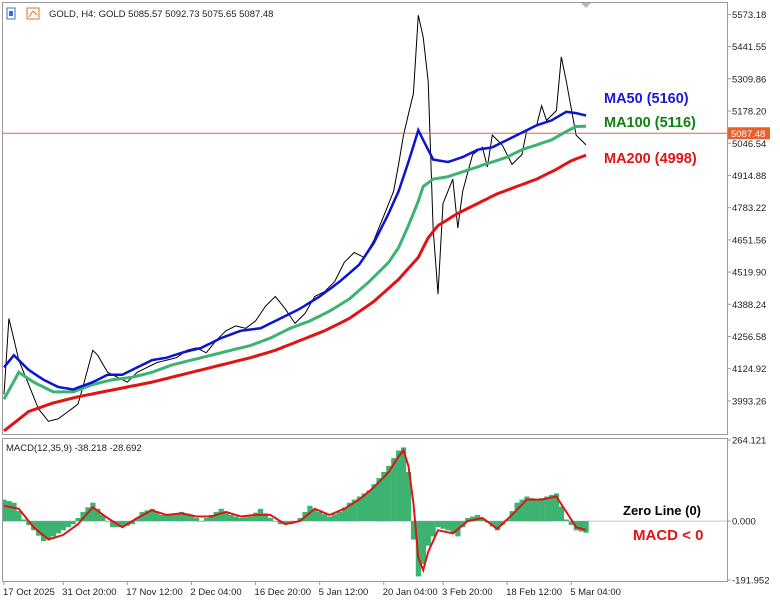 The height and width of the screenshot is (607, 780). I want to click on price-axis-label: 4651.56, so click(749, 240).